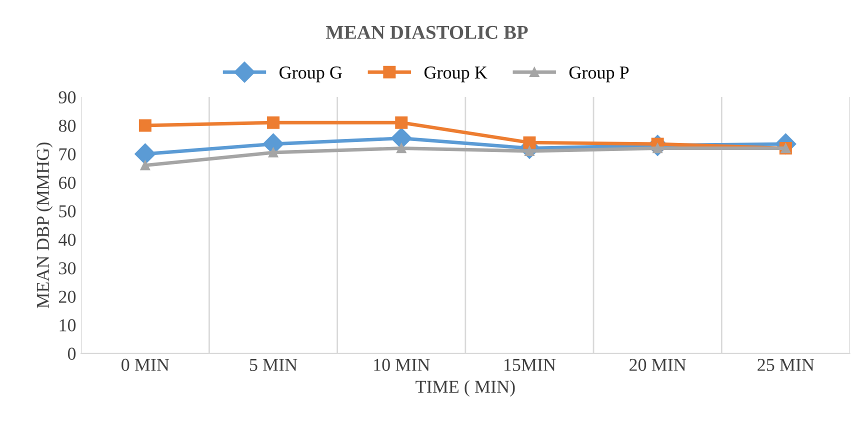 Image resolution: width=854 pixels, height=431 pixels. Describe the element at coordinates (67, 296) in the screenshot. I see `y-tick-label: 20` at that location.